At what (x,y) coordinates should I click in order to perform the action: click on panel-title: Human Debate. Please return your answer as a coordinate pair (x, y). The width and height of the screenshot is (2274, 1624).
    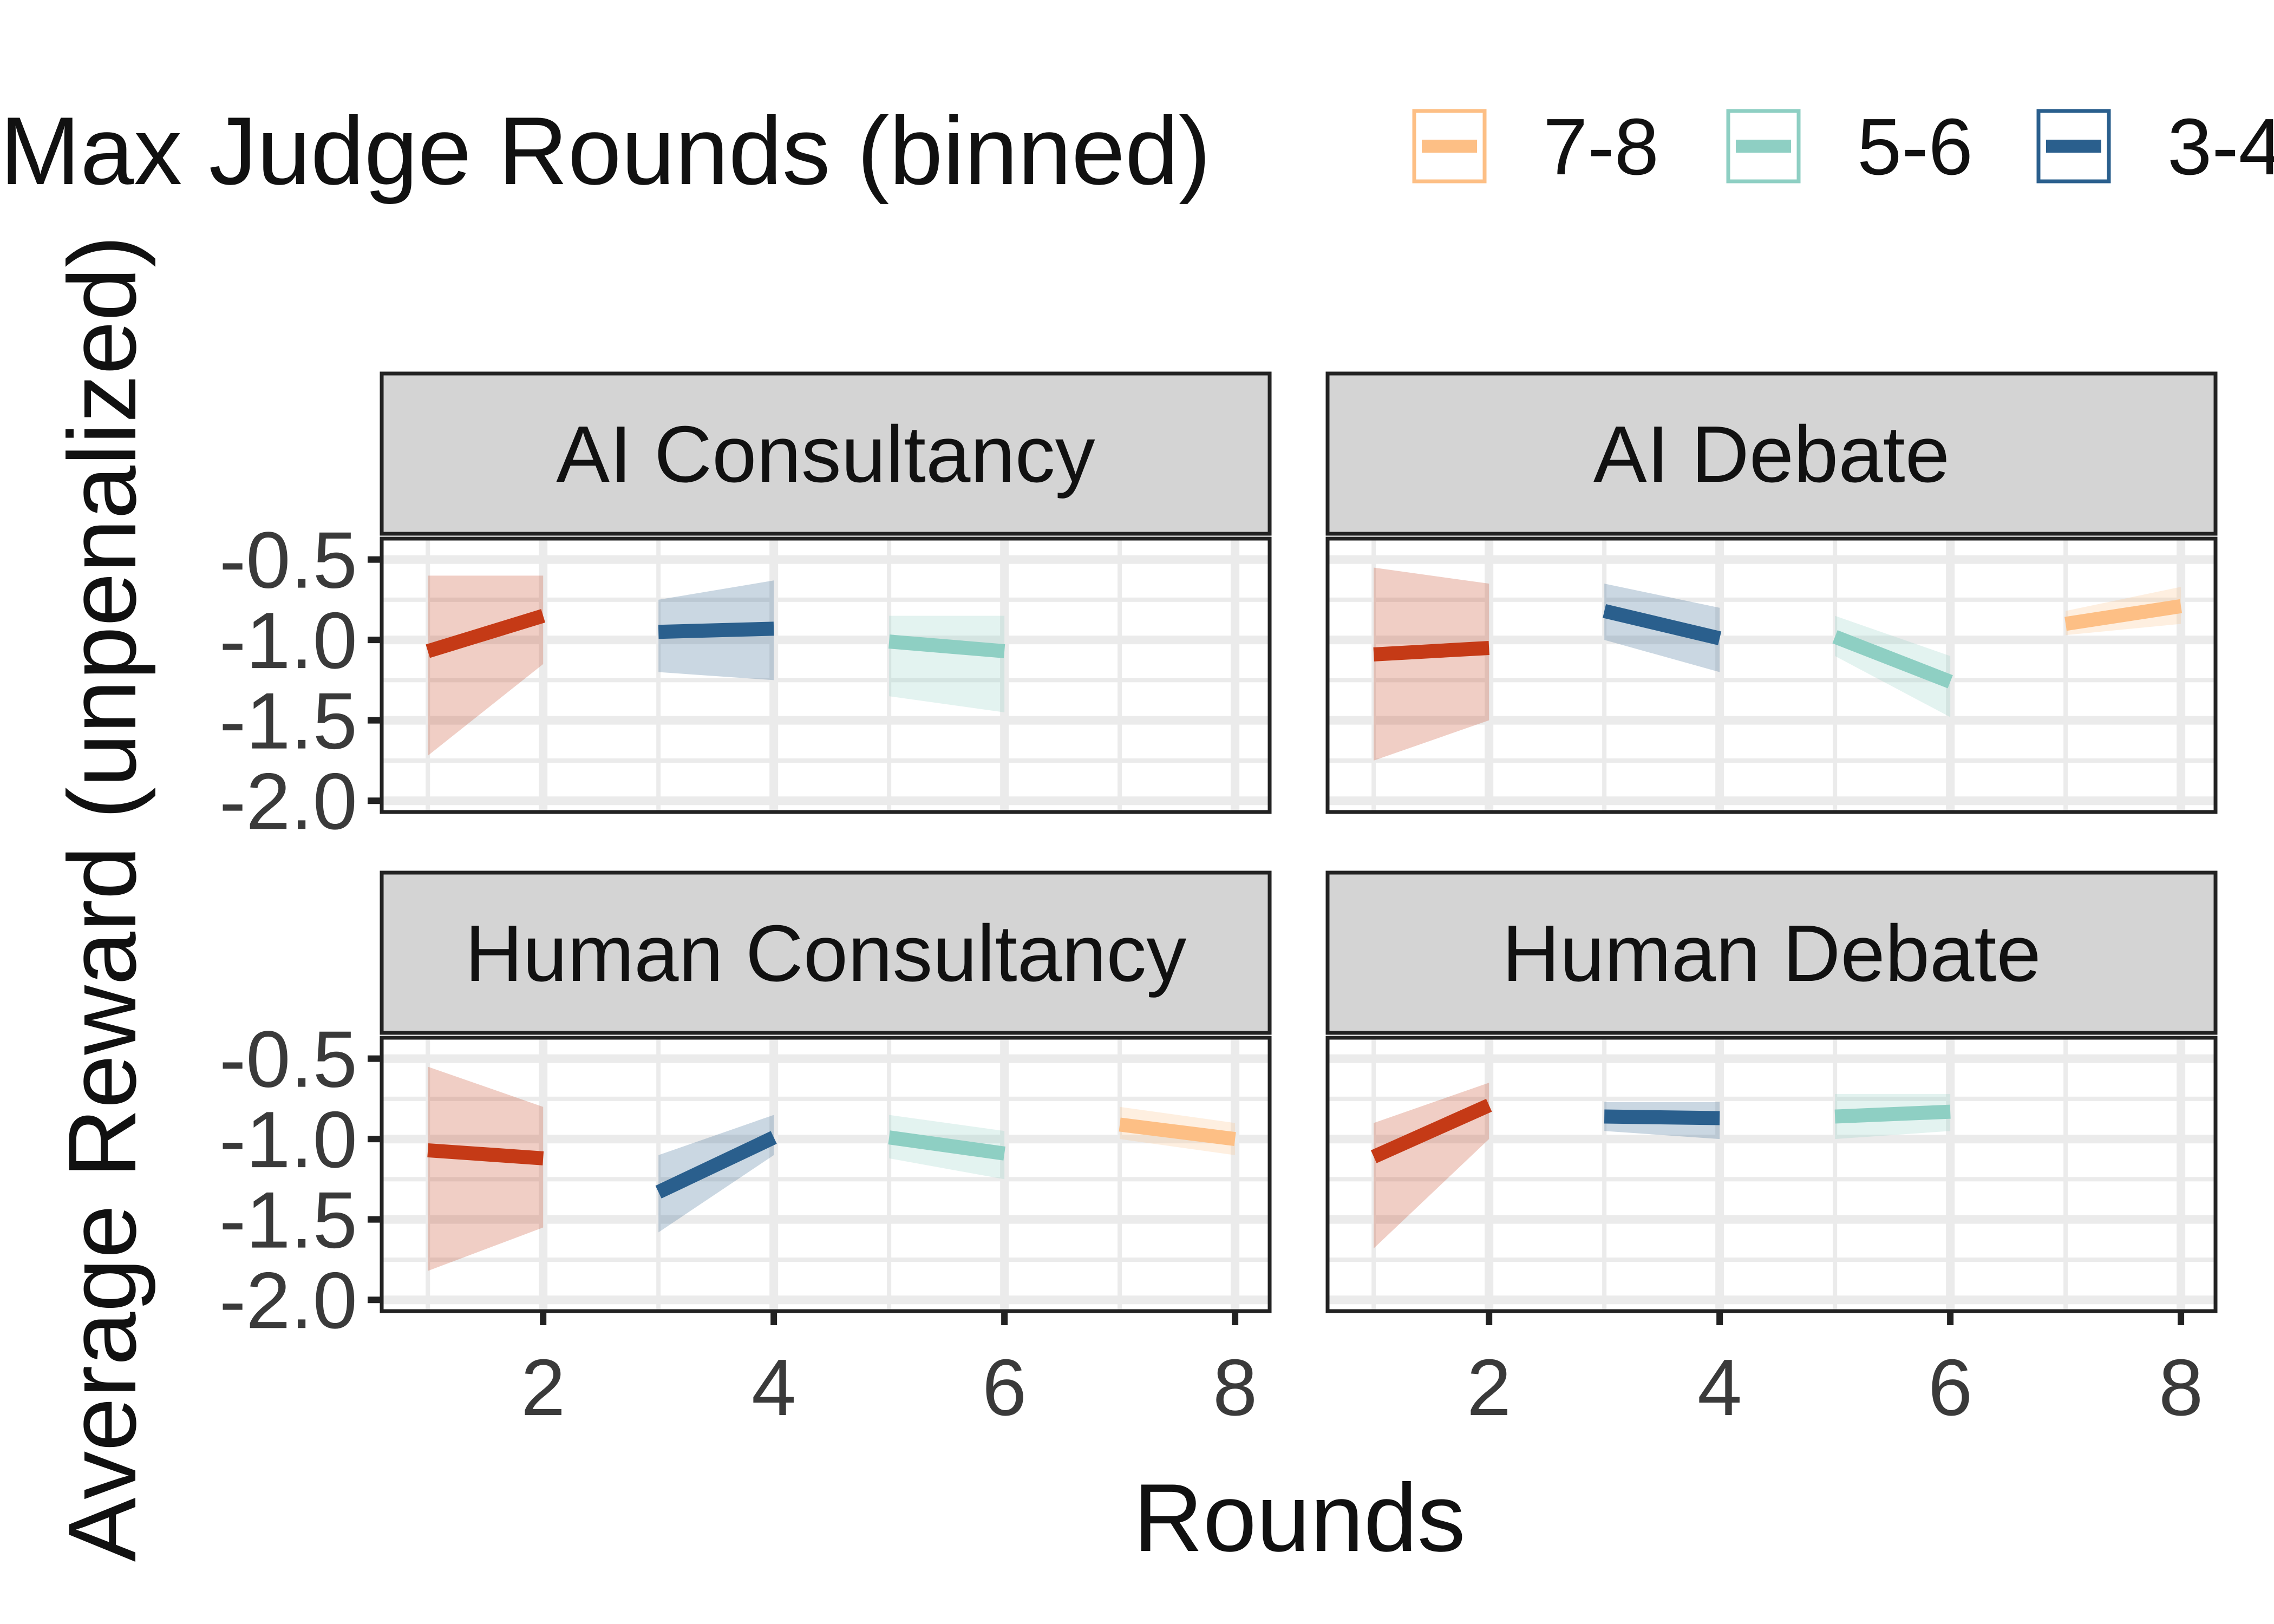
    Looking at the image, I should click on (1772, 953).